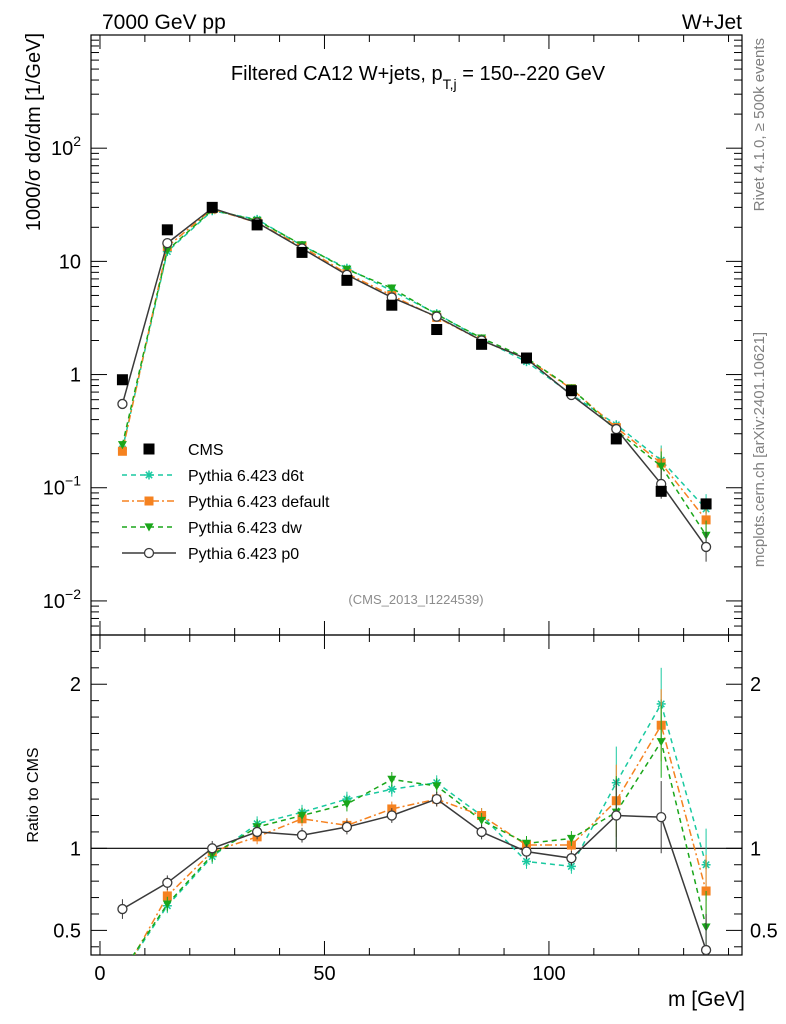 This screenshot has width=786, height=1024. Describe the element at coordinates (755, 849) in the screenshot. I see `ratio-tick-label-right: 1` at that location.